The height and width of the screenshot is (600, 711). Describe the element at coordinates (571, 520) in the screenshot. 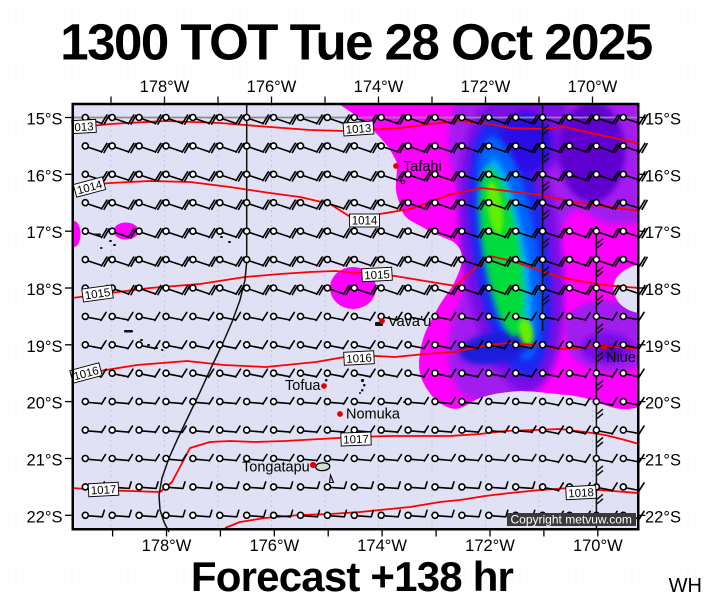

I see `svg-text: Copyright metvuw.com` at that location.